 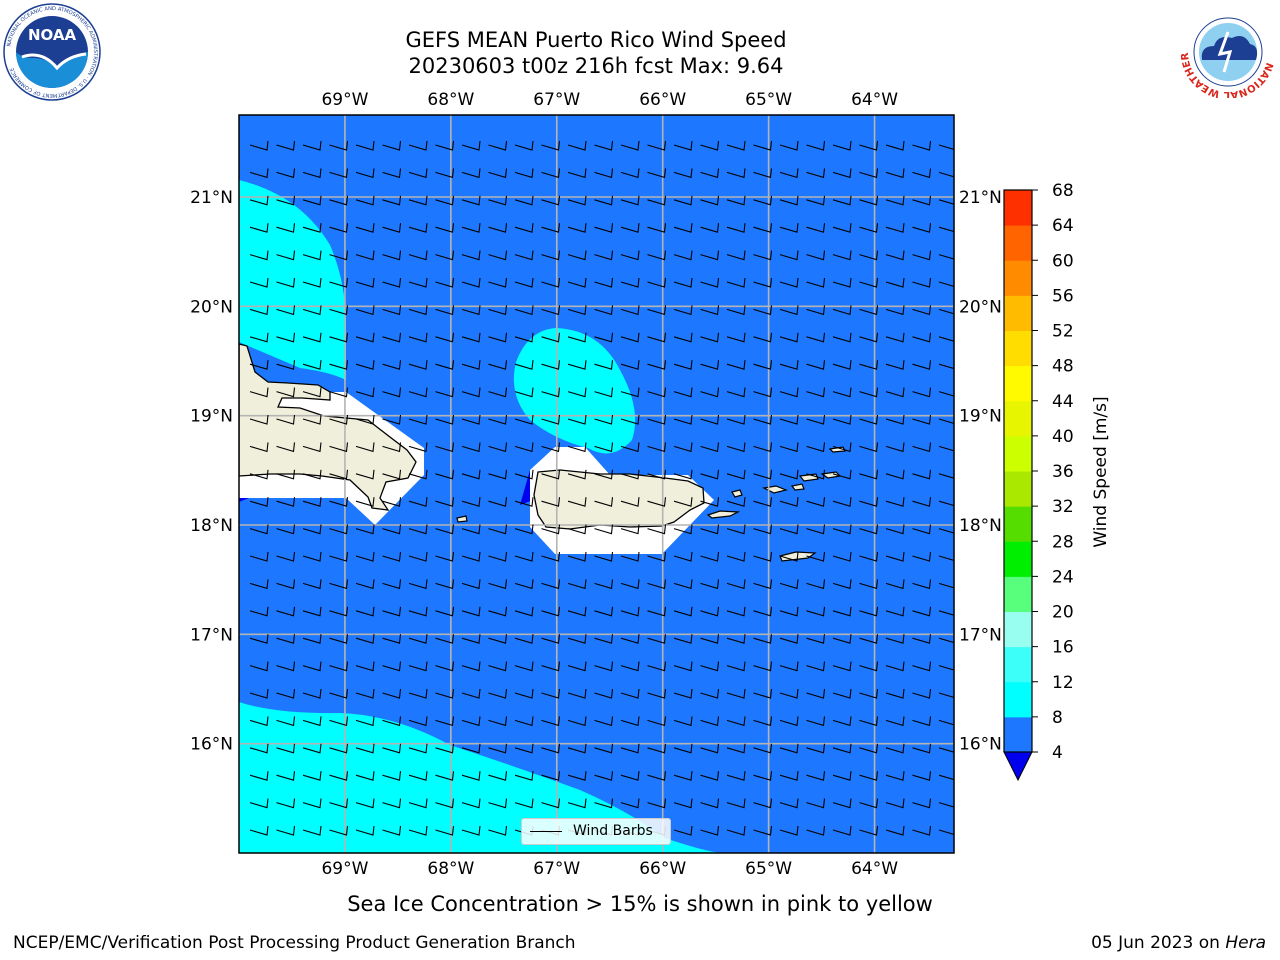 What do you see at coordinates (980, 745) in the screenshot?
I see `lat-tick-label-right: 16°N` at bounding box center [980, 745].